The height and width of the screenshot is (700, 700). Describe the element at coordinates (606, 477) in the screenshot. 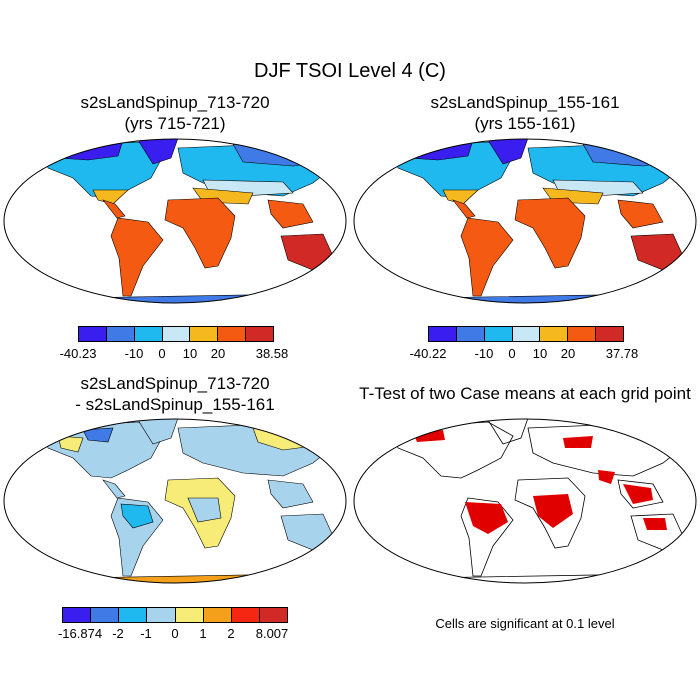

I see `panel4-sig-india` at that location.